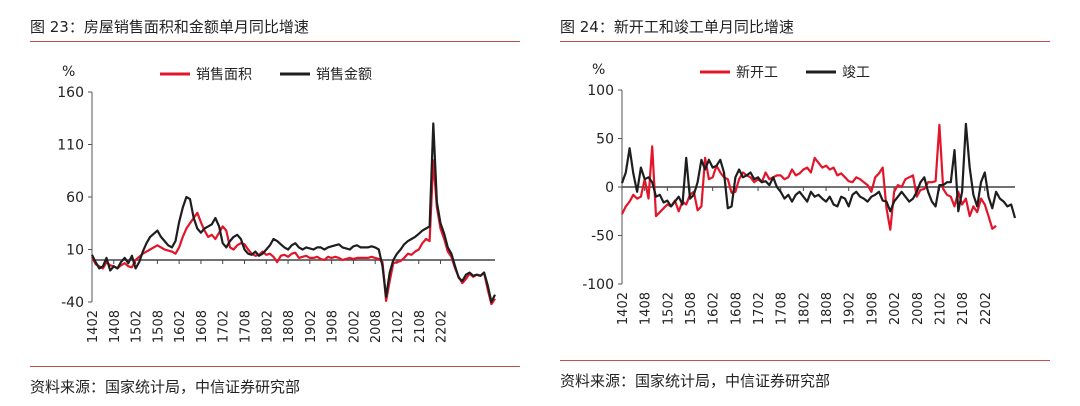 The image size is (1080, 406). I want to click on legend-label: 竣工, so click(856, 73).